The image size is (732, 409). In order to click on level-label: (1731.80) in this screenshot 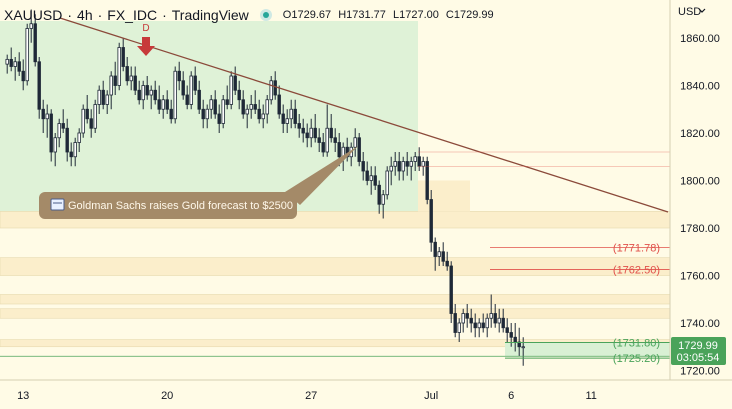, I will do `click(636, 343)`.